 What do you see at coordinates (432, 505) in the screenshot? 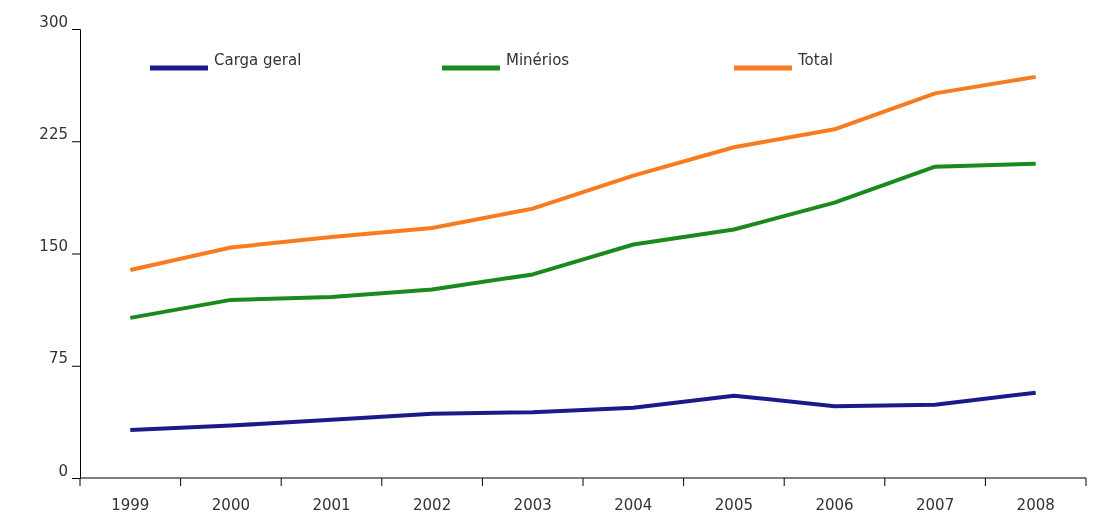
I see `x-tick-label: 2002` at bounding box center [432, 505].